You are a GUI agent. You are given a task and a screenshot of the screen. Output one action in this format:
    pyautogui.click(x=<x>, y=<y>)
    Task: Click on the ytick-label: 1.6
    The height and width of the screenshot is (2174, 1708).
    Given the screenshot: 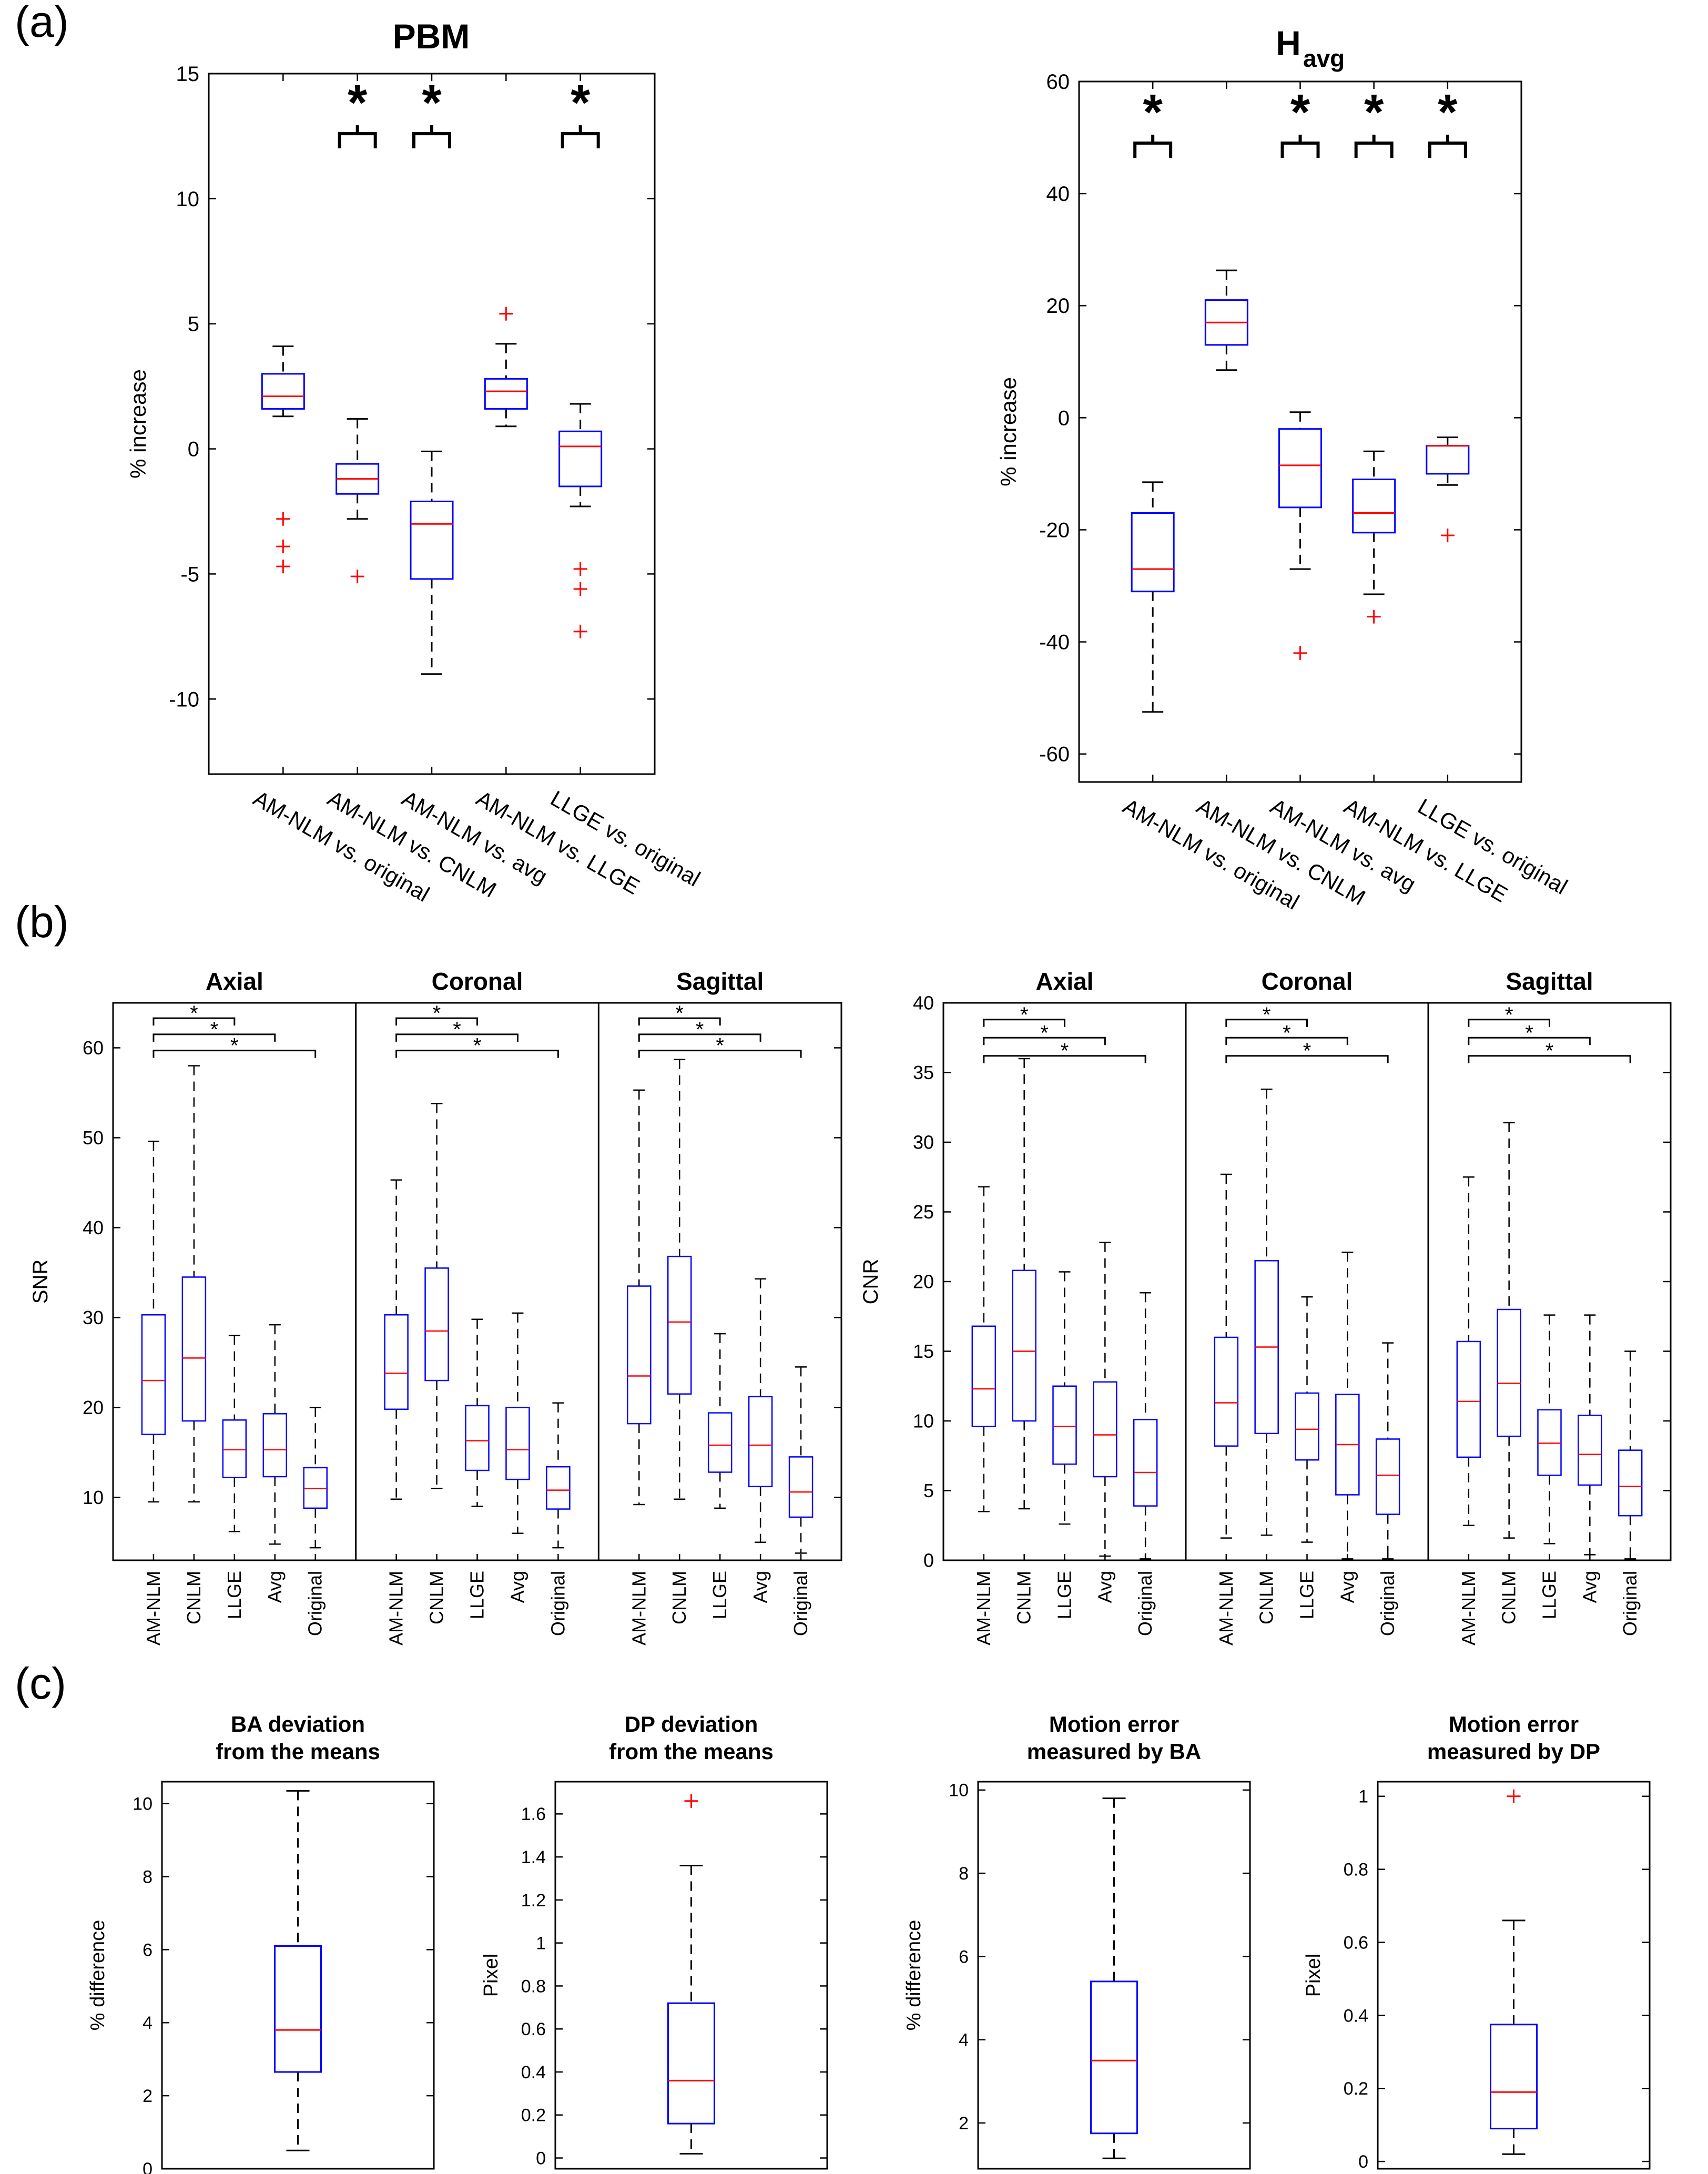 What is the action you would take?
    pyautogui.click(x=533, y=1814)
    